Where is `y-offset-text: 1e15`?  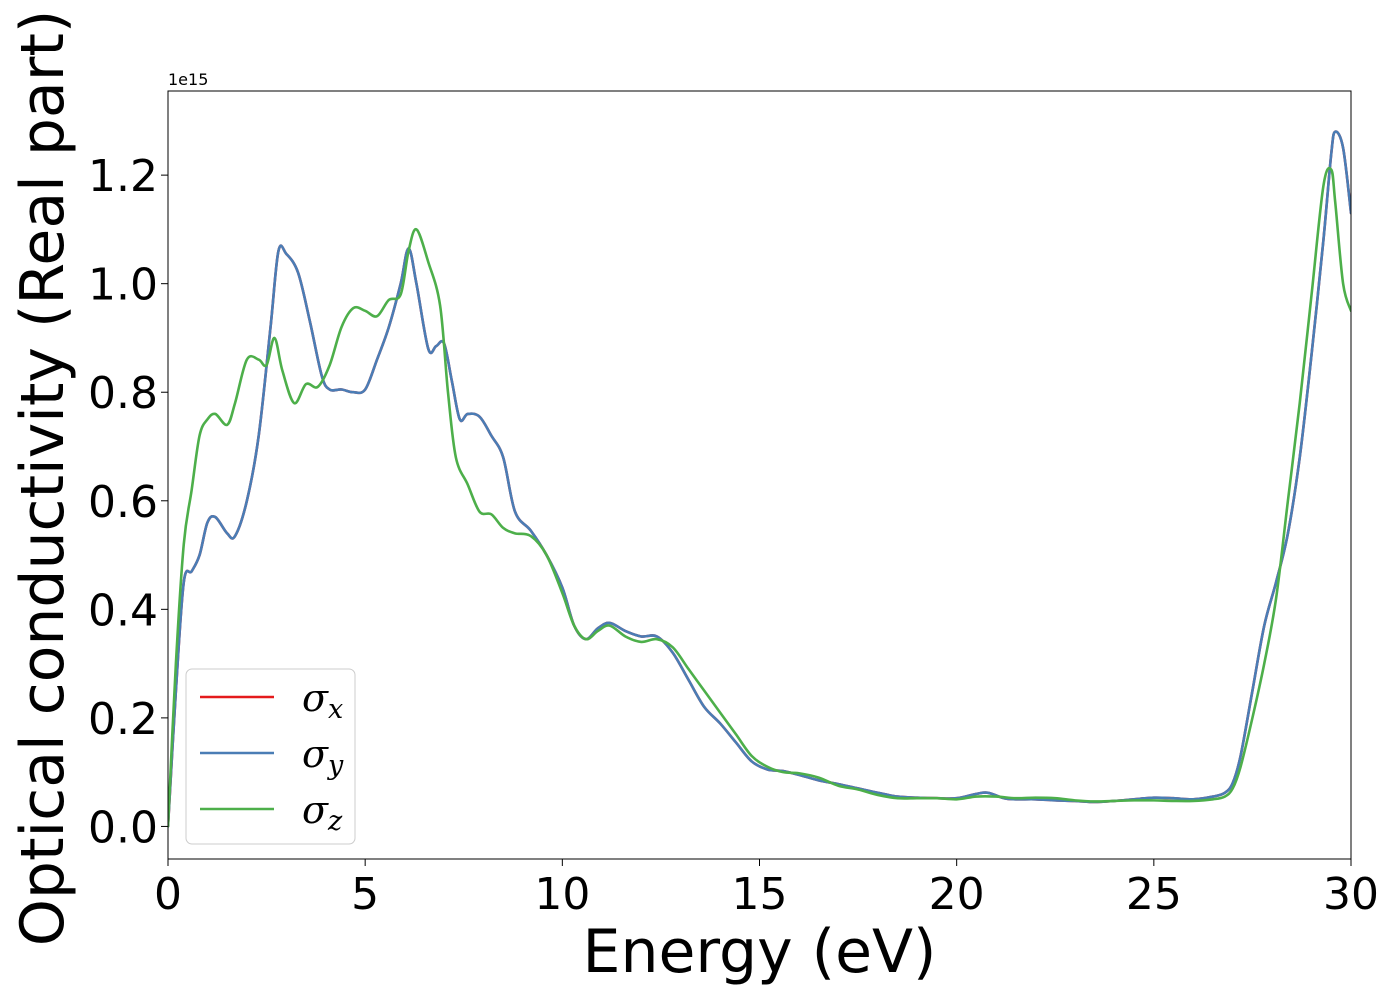 y-offset-text: 1e15 is located at coordinates (188, 79).